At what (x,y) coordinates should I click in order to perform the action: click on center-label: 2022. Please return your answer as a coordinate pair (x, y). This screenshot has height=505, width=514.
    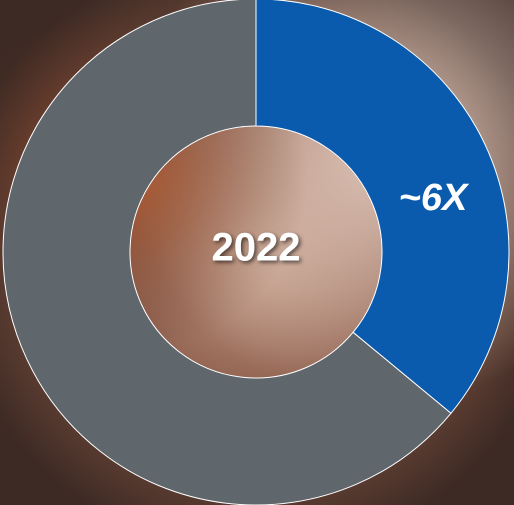
    Looking at the image, I should click on (256, 248).